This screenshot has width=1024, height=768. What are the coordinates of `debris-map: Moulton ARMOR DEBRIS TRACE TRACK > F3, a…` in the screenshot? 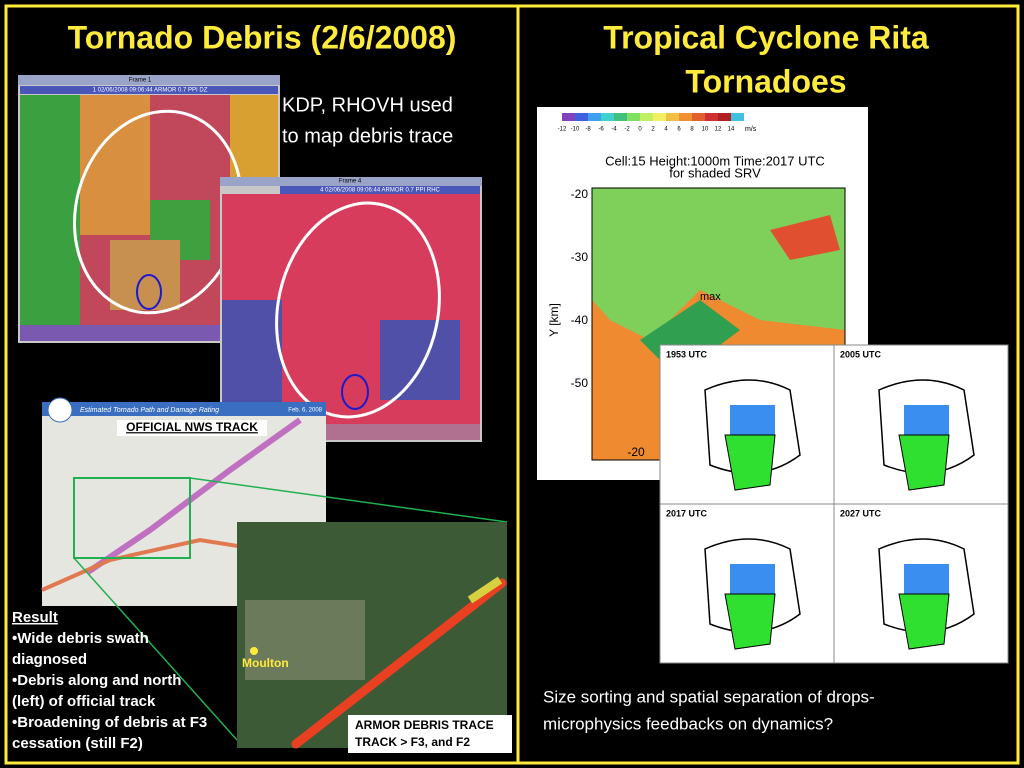 It's located at (374, 637).